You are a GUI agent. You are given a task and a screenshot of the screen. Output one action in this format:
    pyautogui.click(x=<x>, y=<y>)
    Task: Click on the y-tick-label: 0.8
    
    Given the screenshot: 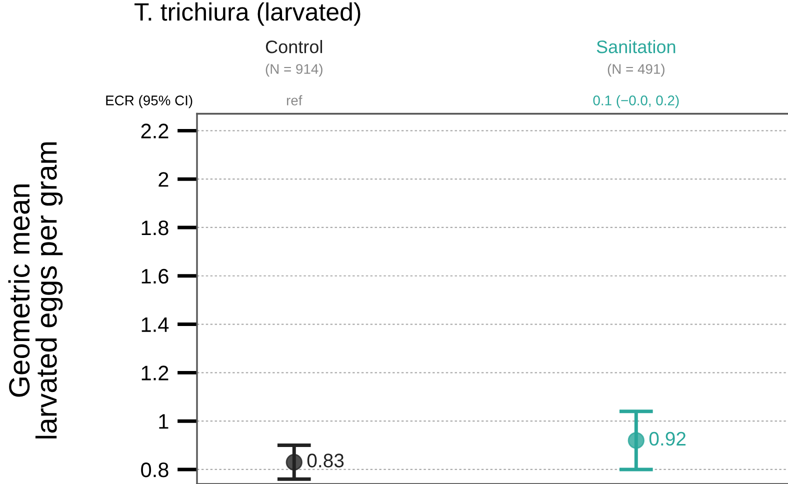 What is the action you would take?
    pyautogui.click(x=154, y=470)
    